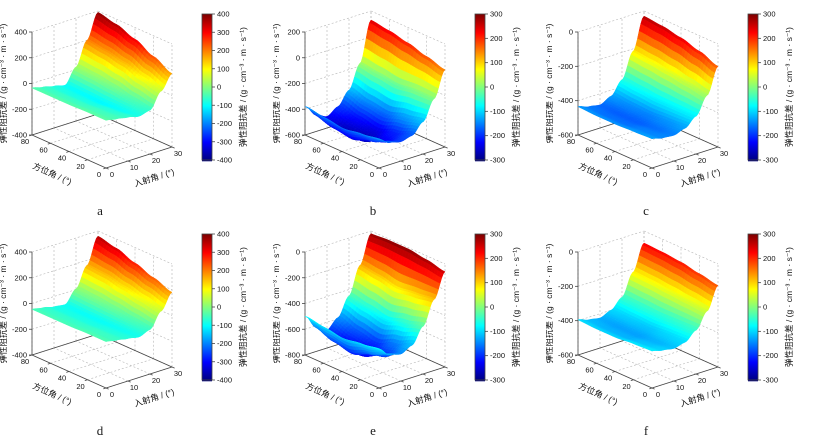  I want to click on panel-letter-e: e, so click(373, 430).